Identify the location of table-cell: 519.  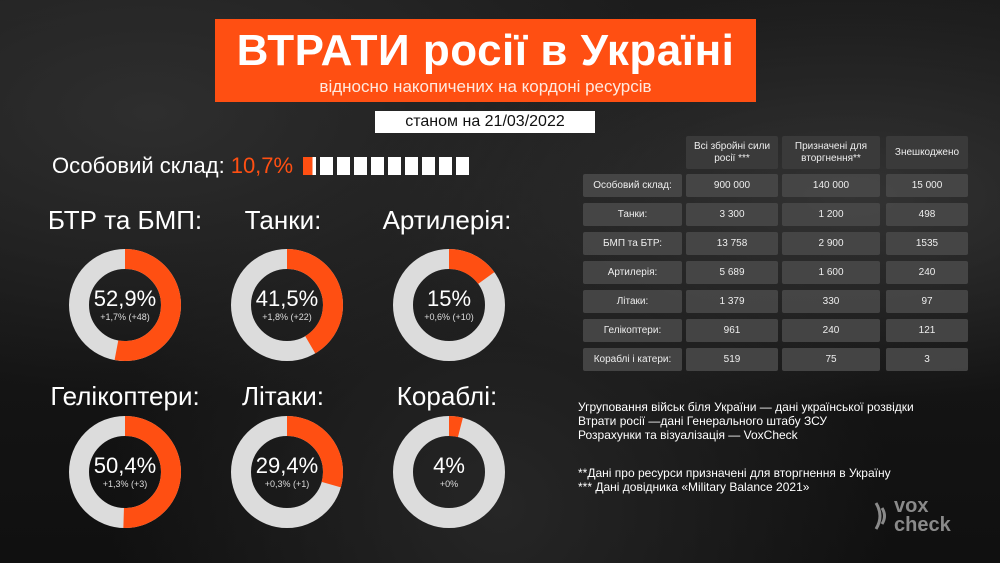
(732, 359).